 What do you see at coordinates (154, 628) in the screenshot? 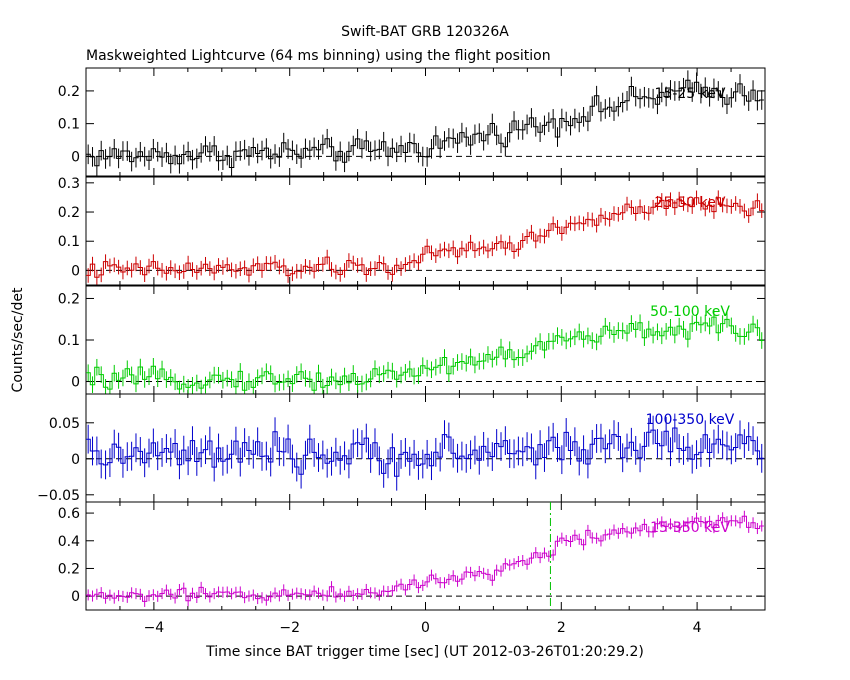
I see `x-tick-label: −4` at bounding box center [154, 628].